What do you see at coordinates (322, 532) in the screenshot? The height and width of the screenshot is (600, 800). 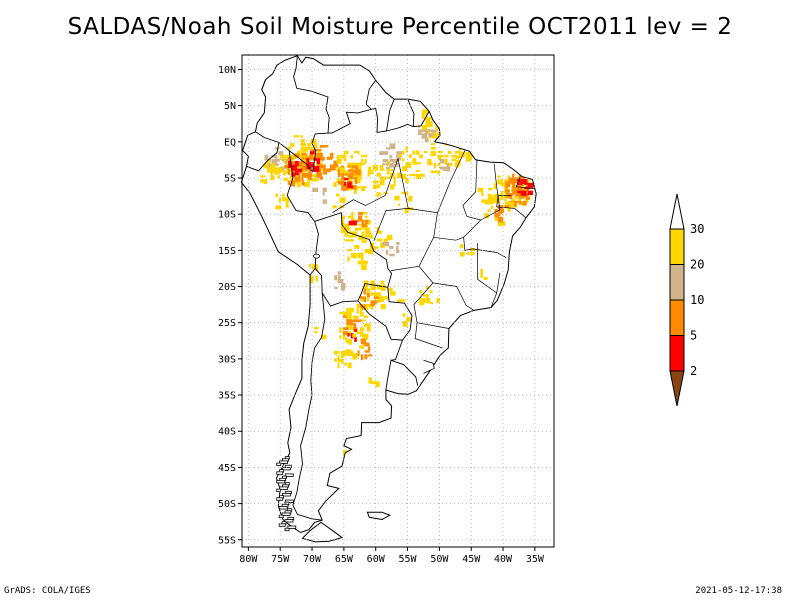 I see `tierra-del-fuego` at bounding box center [322, 532].